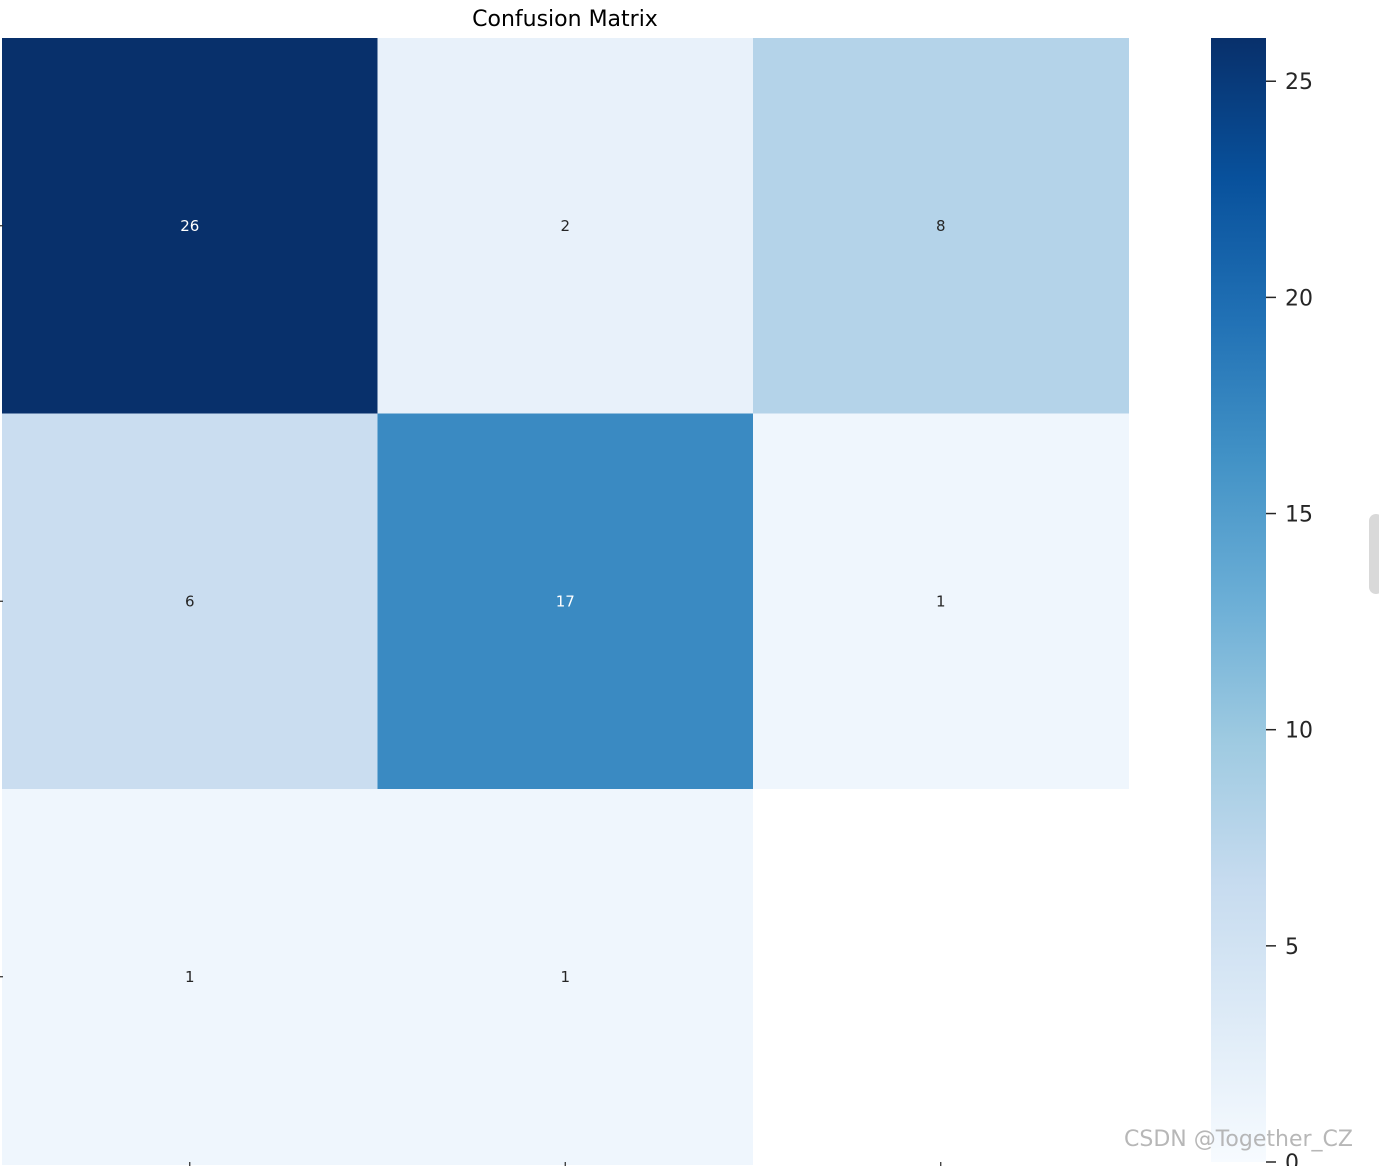 Image resolution: width=1379 pixels, height=1166 pixels. What do you see at coordinates (1299, 731) in the screenshot?
I see `colorbar-tick-label: 10` at bounding box center [1299, 731].